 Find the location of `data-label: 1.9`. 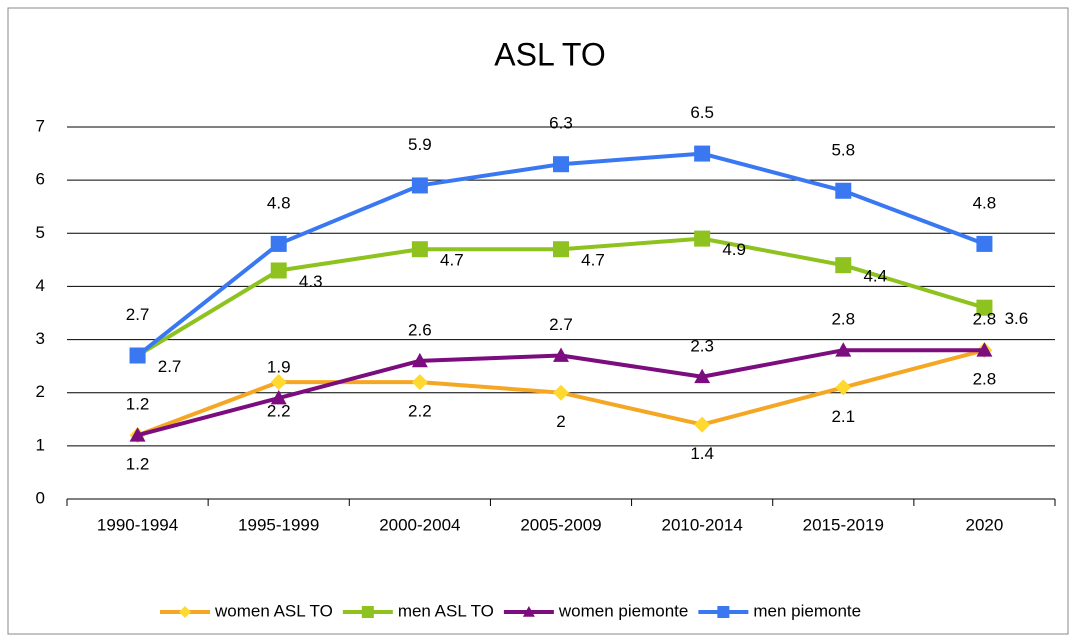

data-label: 1.9 is located at coordinates (279, 367).